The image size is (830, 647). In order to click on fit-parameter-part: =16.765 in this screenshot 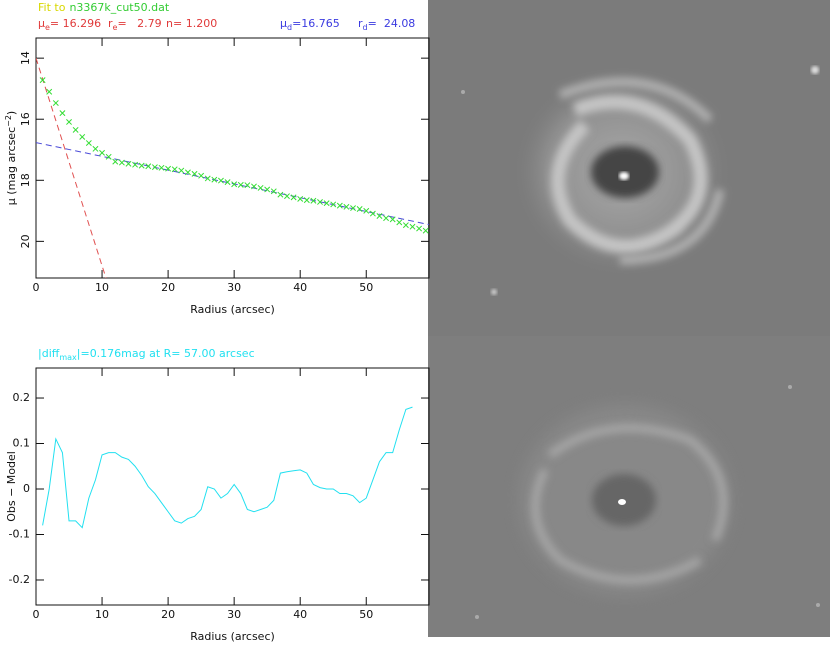, I will do `click(316, 23)`.